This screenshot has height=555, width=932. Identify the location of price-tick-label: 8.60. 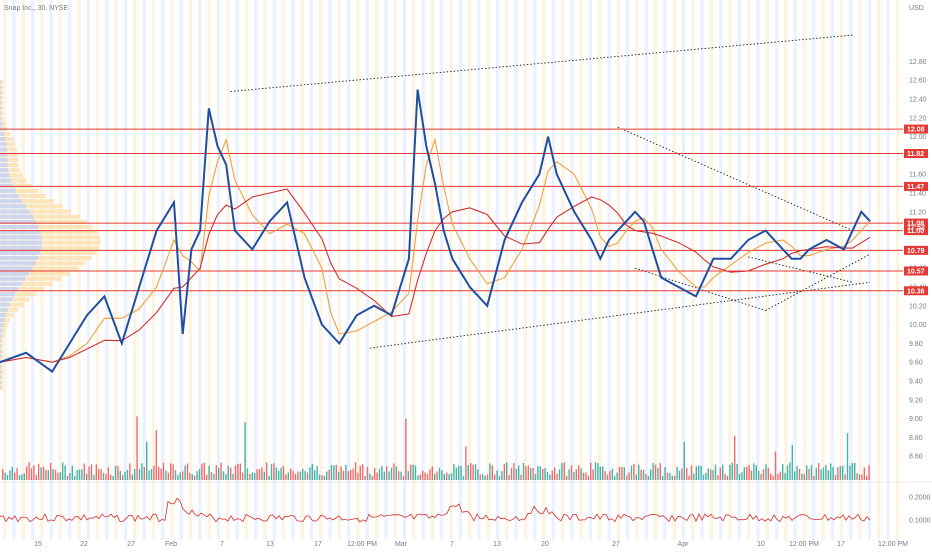
(916, 457).